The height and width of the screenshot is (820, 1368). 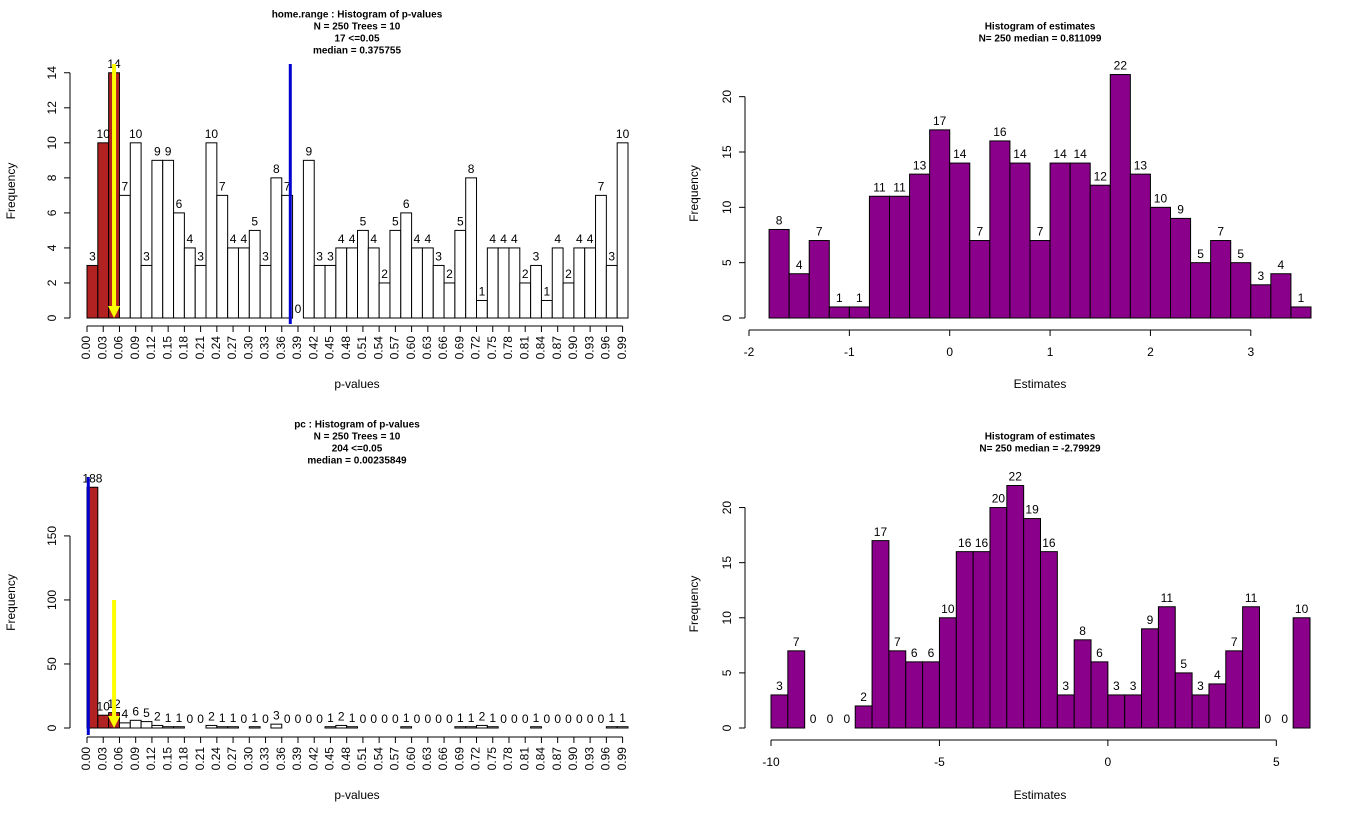 What do you see at coordinates (357, 15) in the screenshot?
I see `chart-title: home.range : Histogram of p-values` at bounding box center [357, 15].